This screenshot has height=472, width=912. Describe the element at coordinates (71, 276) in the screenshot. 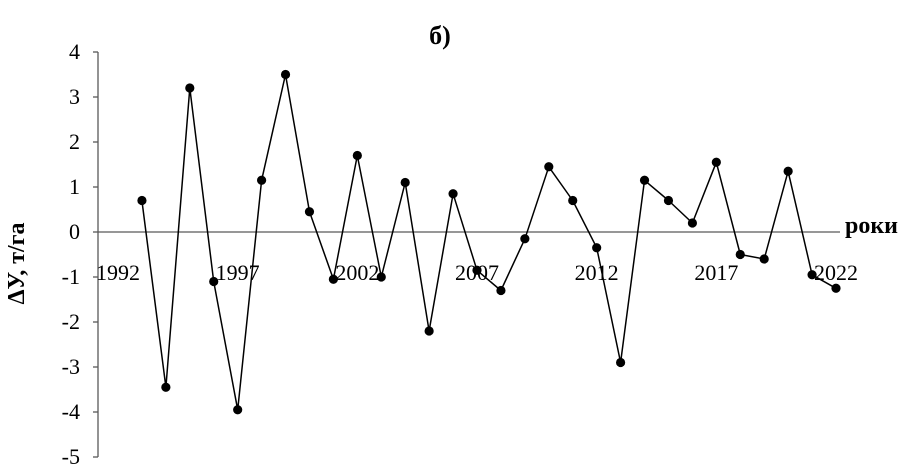

I see `y-tick-label: -1` at that location.